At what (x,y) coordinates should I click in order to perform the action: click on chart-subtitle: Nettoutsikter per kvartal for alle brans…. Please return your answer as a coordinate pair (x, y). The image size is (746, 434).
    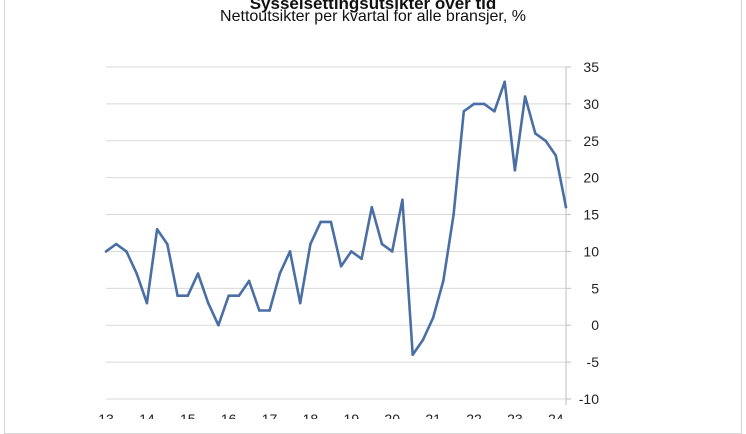
    Looking at the image, I should click on (373, 16).